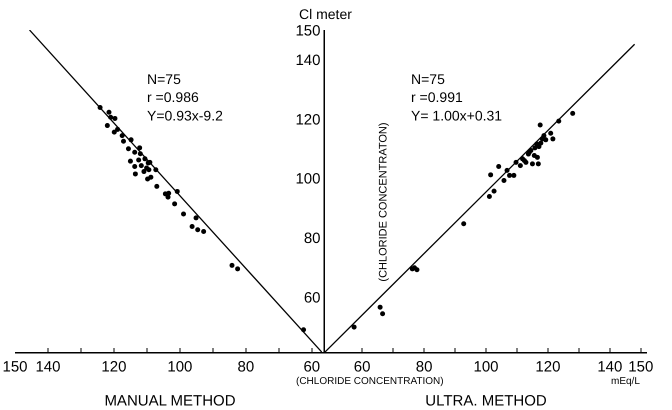 Image resolution: width=672 pixels, height=410 pixels. Describe the element at coordinates (625, 381) in the screenshot. I see `text: mEq/L` at that location.